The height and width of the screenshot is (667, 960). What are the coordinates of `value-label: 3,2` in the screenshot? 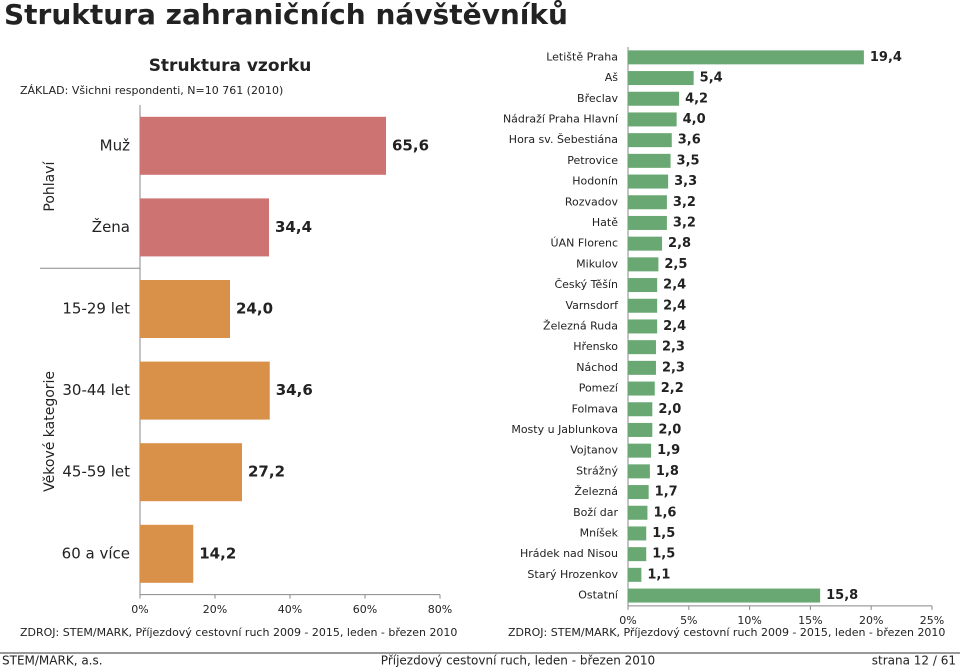 It's located at (684, 202).